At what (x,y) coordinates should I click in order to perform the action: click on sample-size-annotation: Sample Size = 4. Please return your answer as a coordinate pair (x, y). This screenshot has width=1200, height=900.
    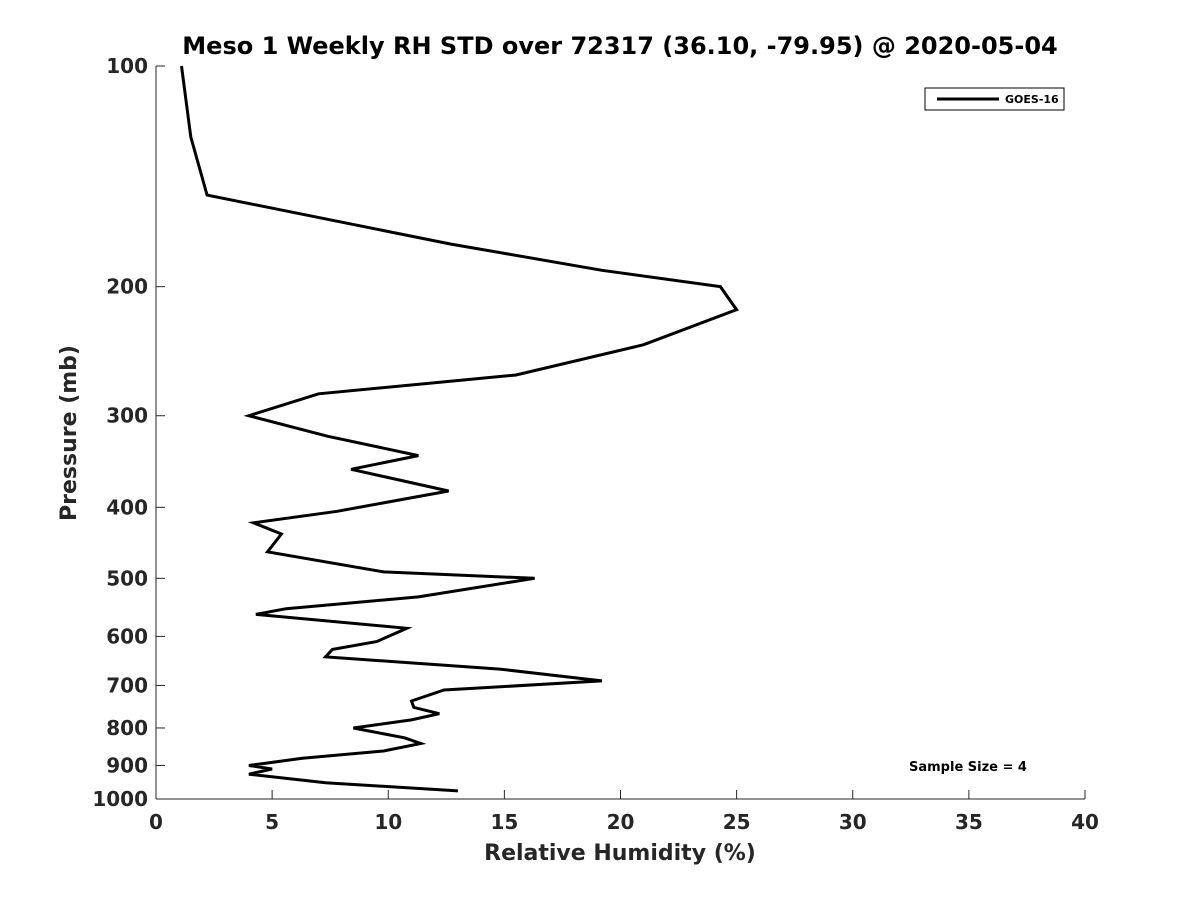
    Looking at the image, I should click on (968, 767).